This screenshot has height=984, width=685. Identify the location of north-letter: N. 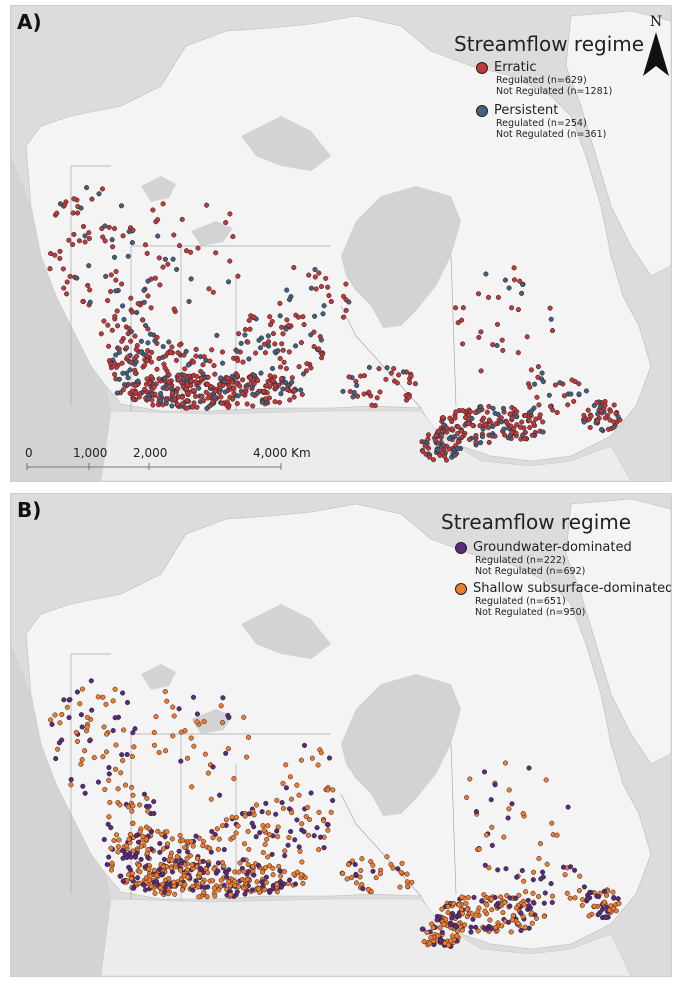
(656, 22).